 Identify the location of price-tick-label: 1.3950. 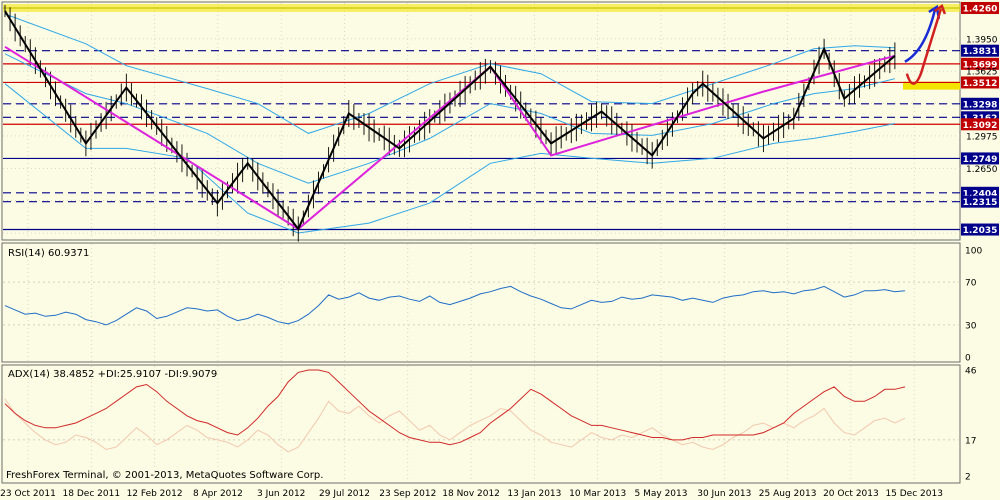
(982, 40).